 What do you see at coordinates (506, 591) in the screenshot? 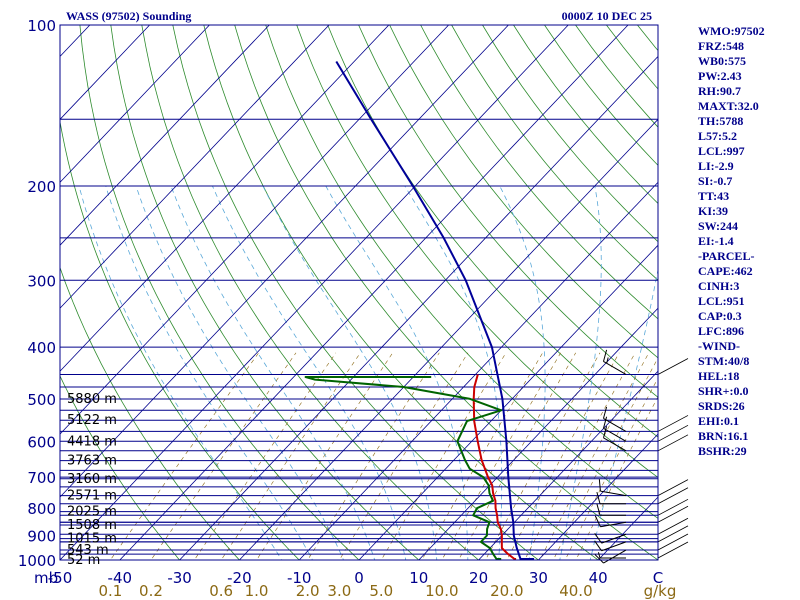
I see `mixing-ratio-label: 20.0` at bounding box center [506, 591].